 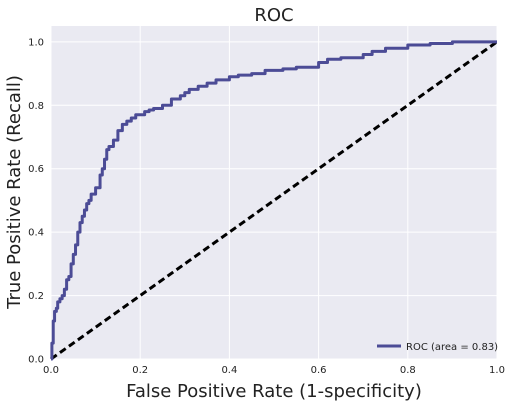 What do you see at coordinates (452, 347) in the screenshot?
I see `legend-label-roc: ROC (area = 0.83)` at bounding box center [452, 347].